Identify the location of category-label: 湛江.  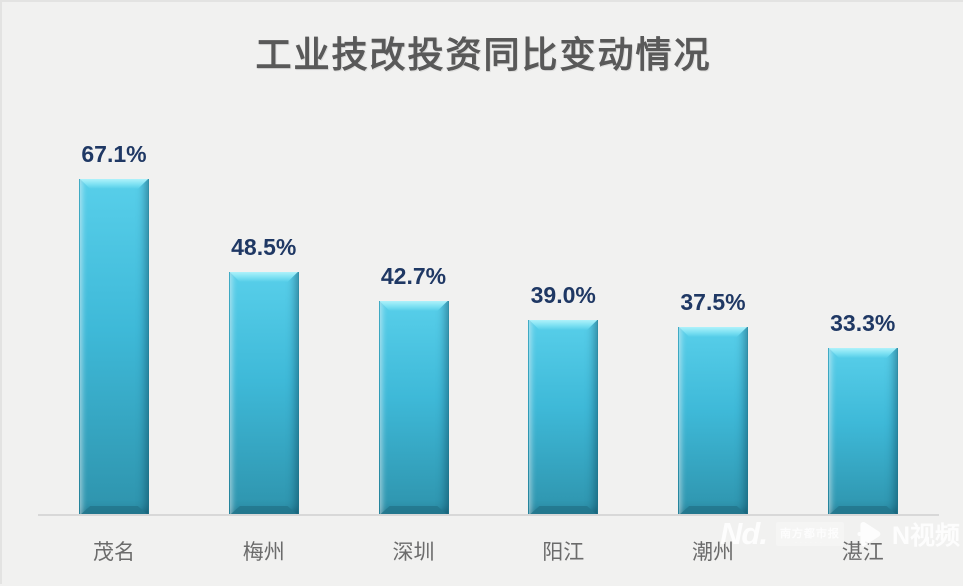
(862, 552).